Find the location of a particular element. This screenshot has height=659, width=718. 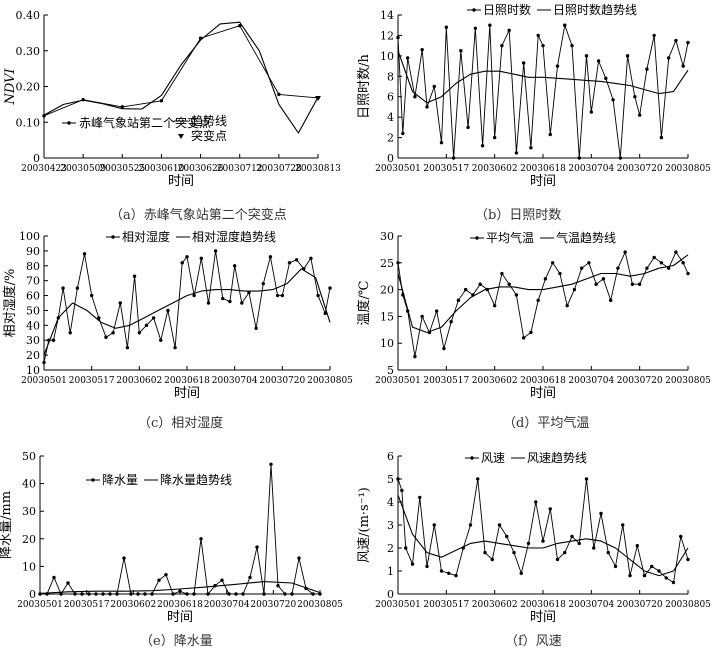

y-tick-label: 2 is located at coordinates (390, 548).